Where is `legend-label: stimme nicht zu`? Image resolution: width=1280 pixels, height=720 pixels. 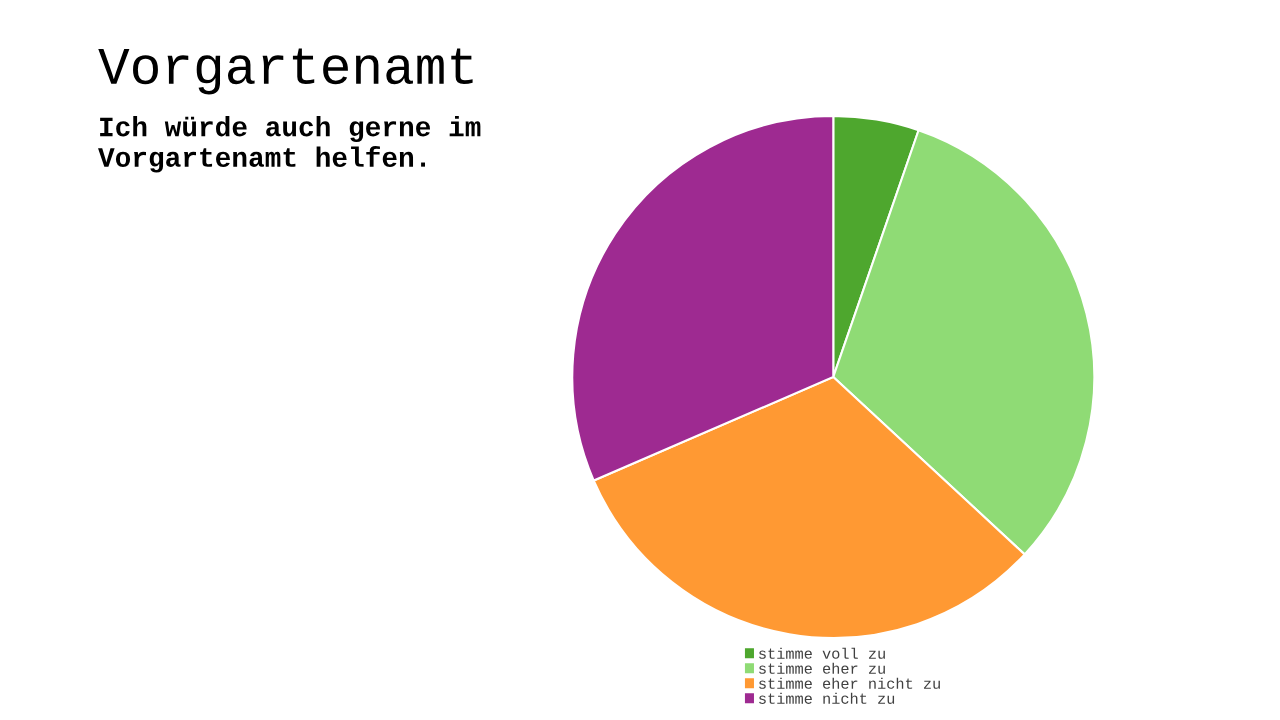 legend-label: stimme nicht zu is located at coordinates (827, 698).